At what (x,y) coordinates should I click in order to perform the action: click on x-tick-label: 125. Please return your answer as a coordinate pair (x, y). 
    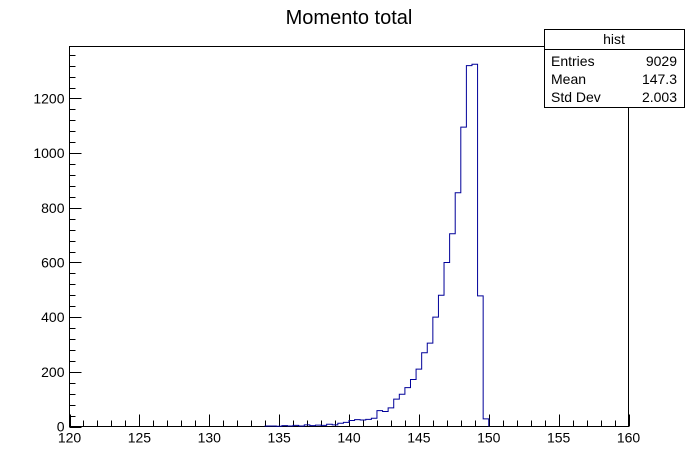
    Looking at the image, I should click on (140, 438).